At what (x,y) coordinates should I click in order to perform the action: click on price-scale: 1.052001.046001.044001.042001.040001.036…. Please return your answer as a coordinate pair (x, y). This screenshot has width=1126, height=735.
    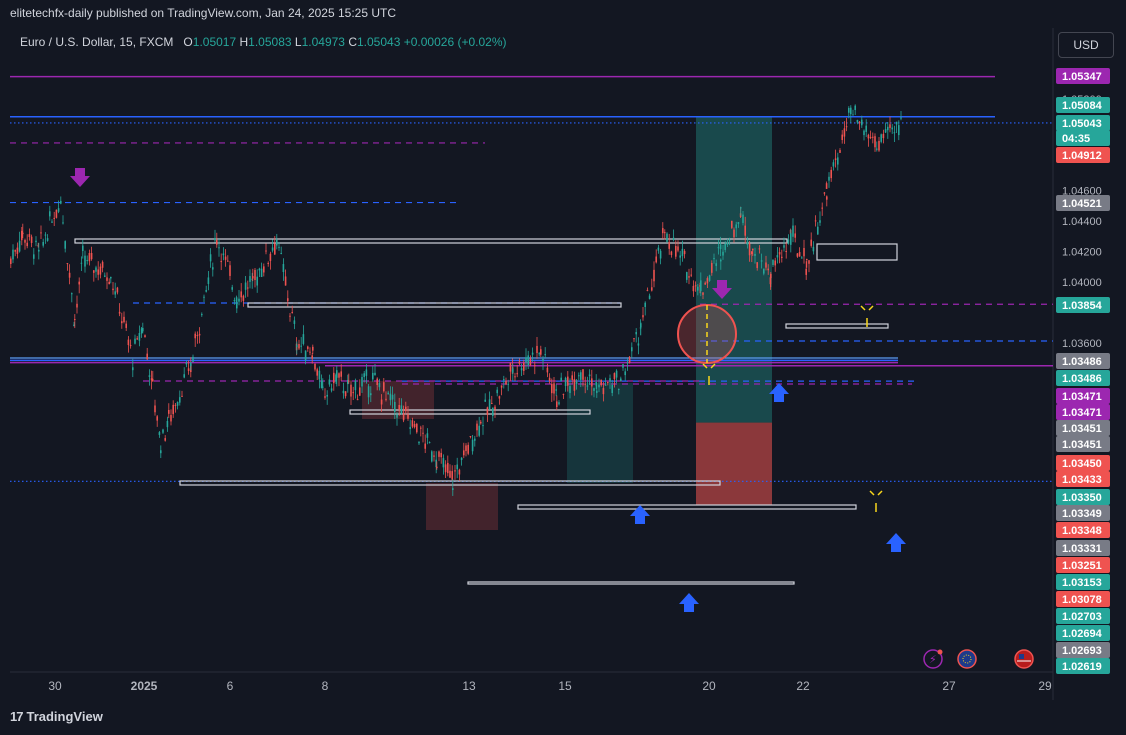
    Looking at the image, I should click on (1083, 371).